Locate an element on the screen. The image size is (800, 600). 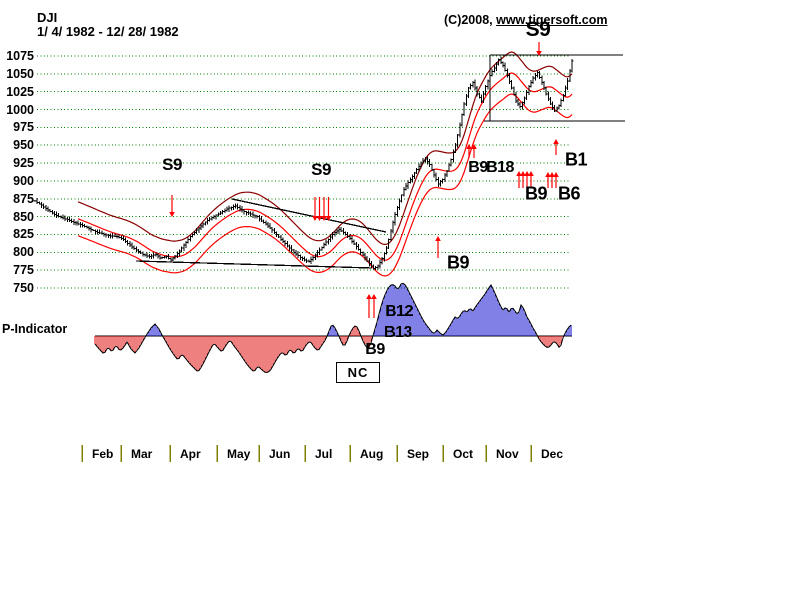
month-label-jul: Jul is located at coordinates (324, 454).